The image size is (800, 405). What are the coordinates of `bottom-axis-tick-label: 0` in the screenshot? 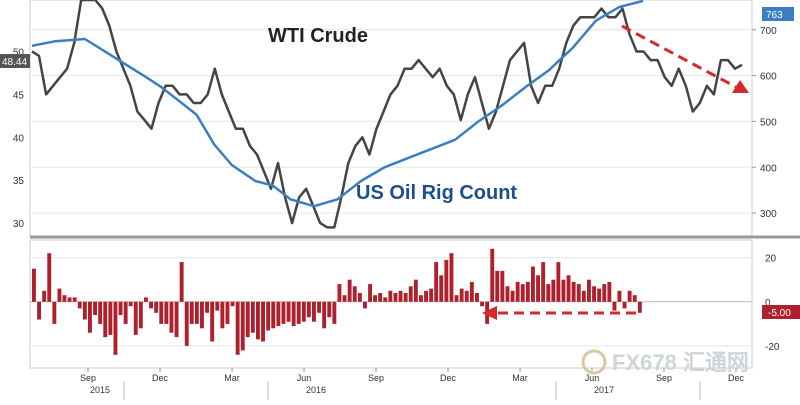 It's located at (768, 303).